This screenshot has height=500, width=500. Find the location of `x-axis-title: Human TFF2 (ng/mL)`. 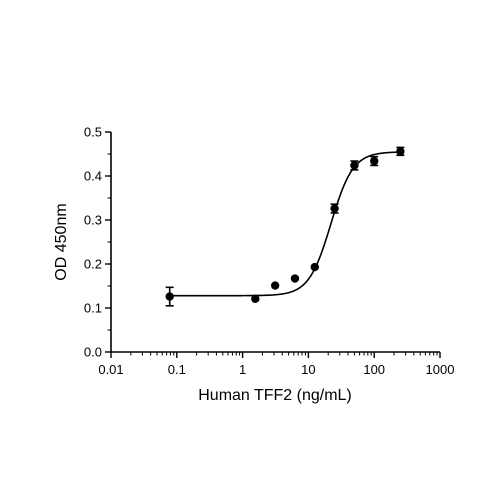

x-axis-title: Human TFF2 (ng/mL) is located at coordinates (275, 395).